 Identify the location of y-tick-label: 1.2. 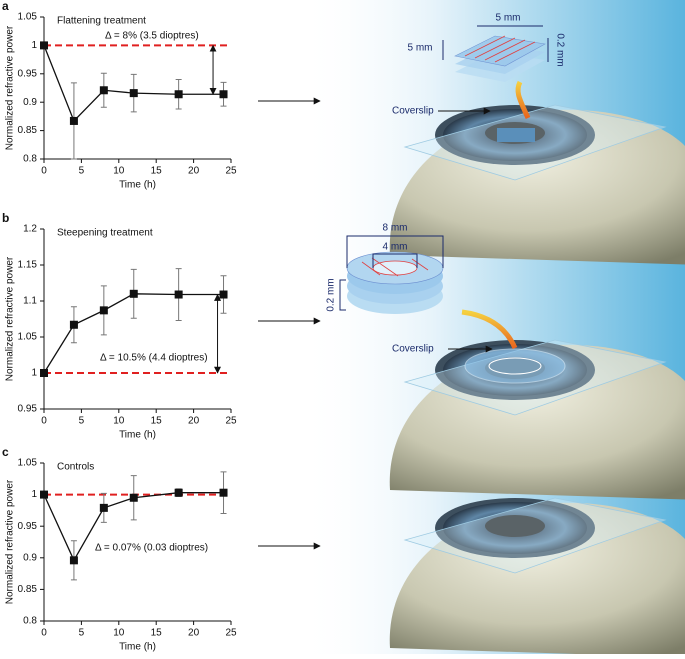
(30, 229).